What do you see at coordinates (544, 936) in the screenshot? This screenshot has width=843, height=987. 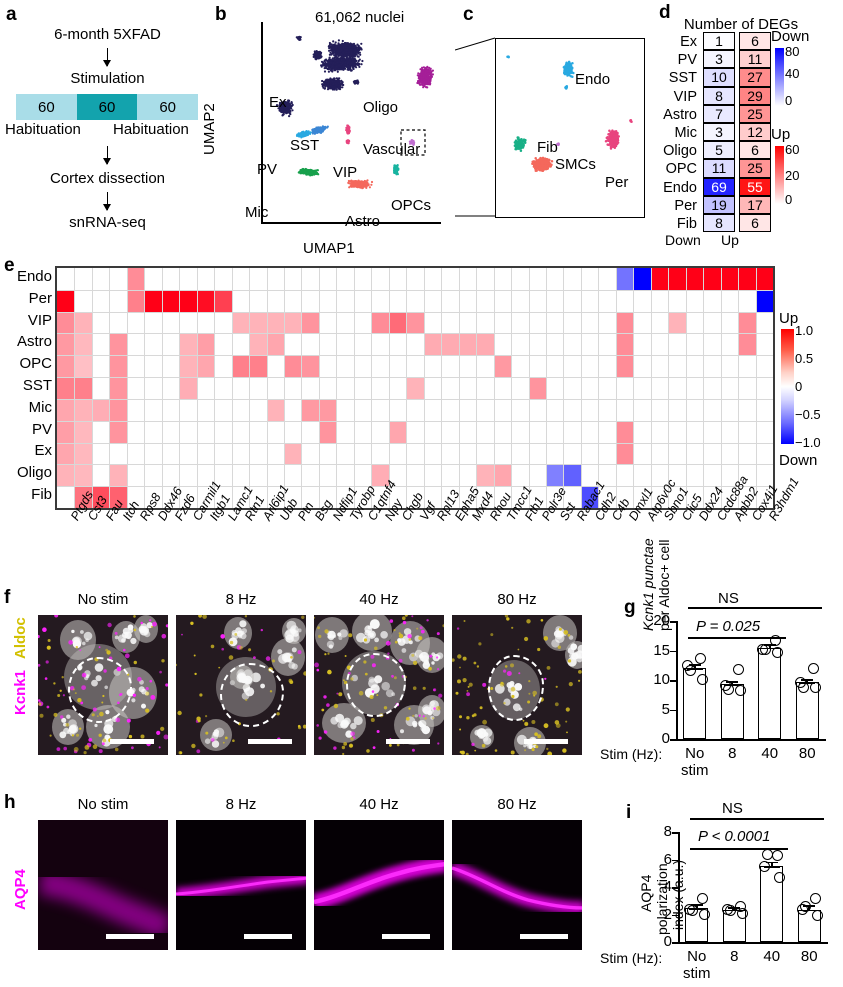 I see `scale-bar` at bounding box center [544, 936].